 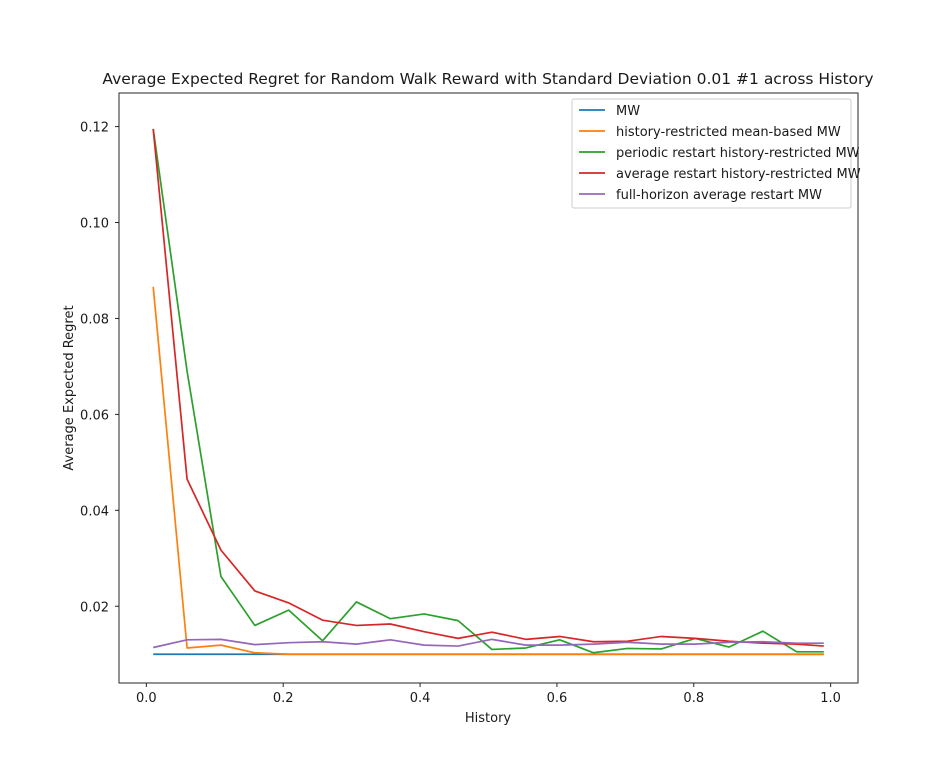 I want to click on x-tick-label: 0.2, so click(x=283, y=698).